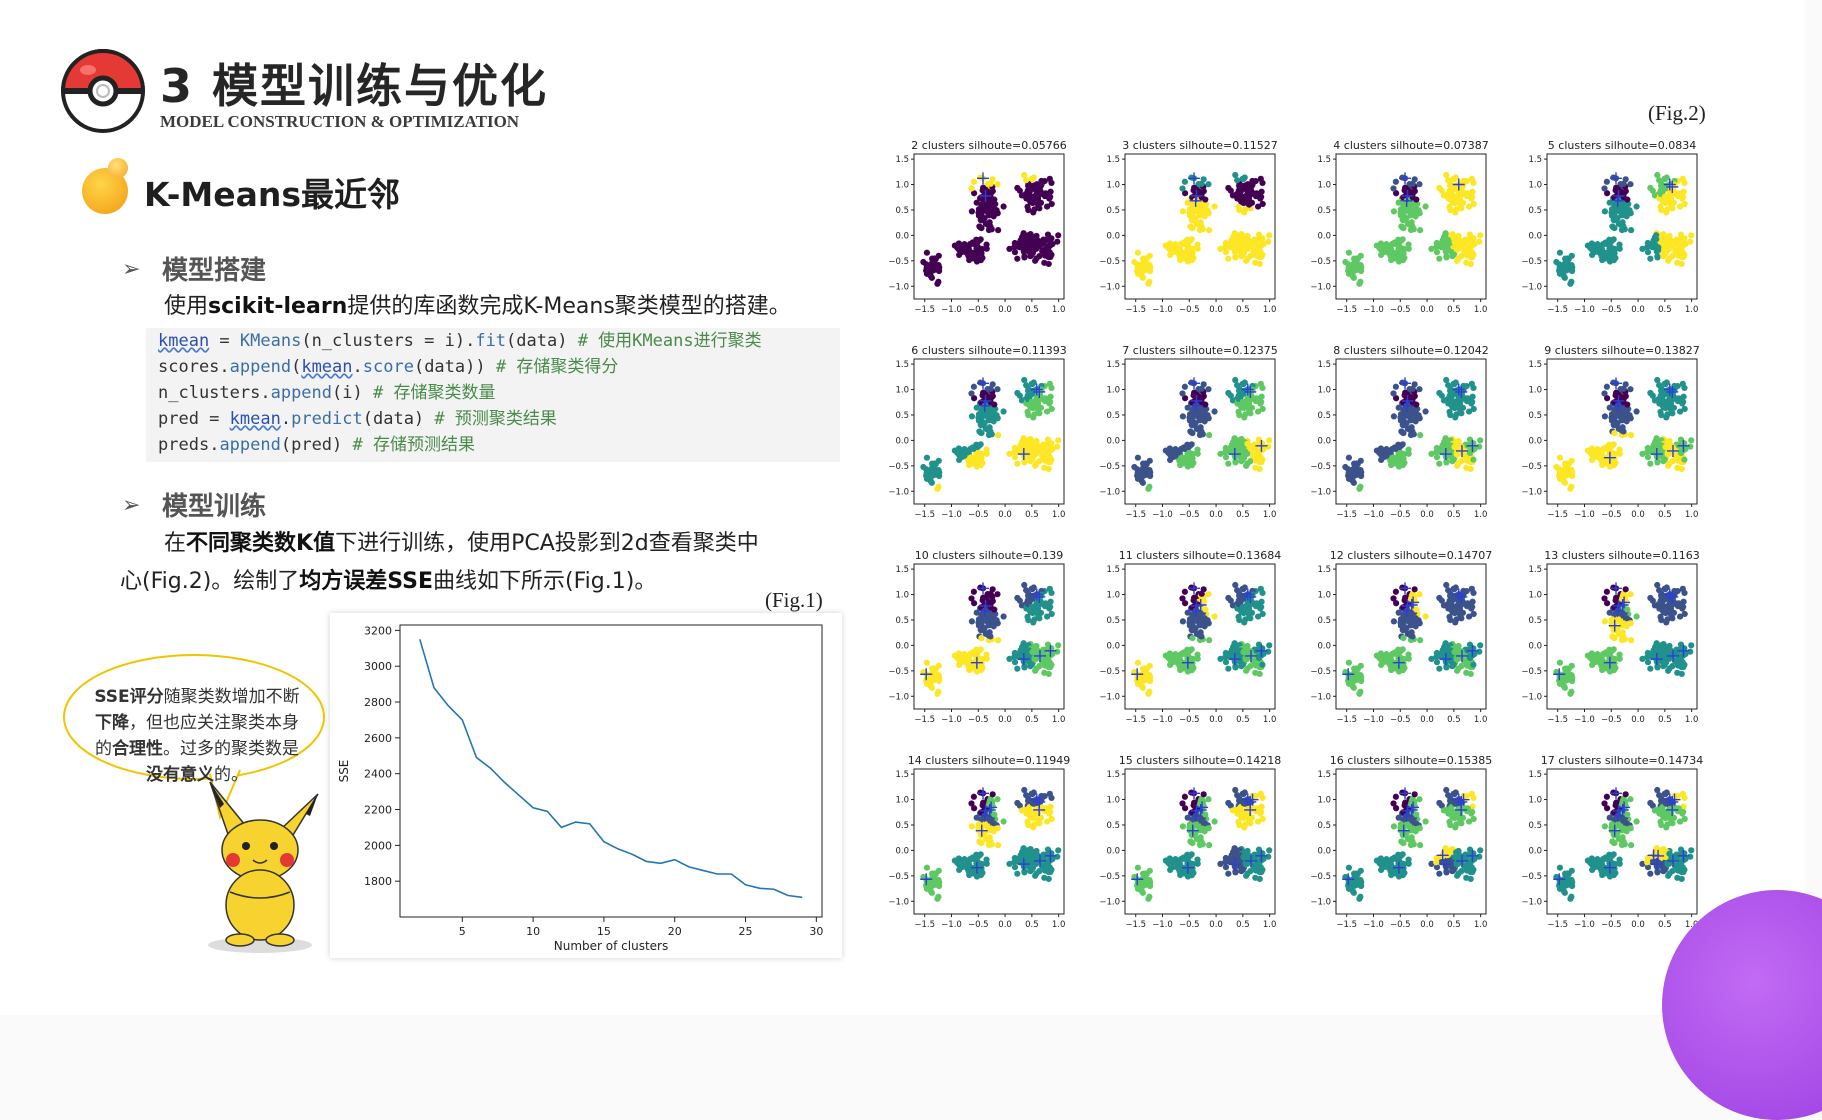  Describe the element at coordinates (272, 192) in the screenshot. I see `section-title: K-Means最近邻` at that location.